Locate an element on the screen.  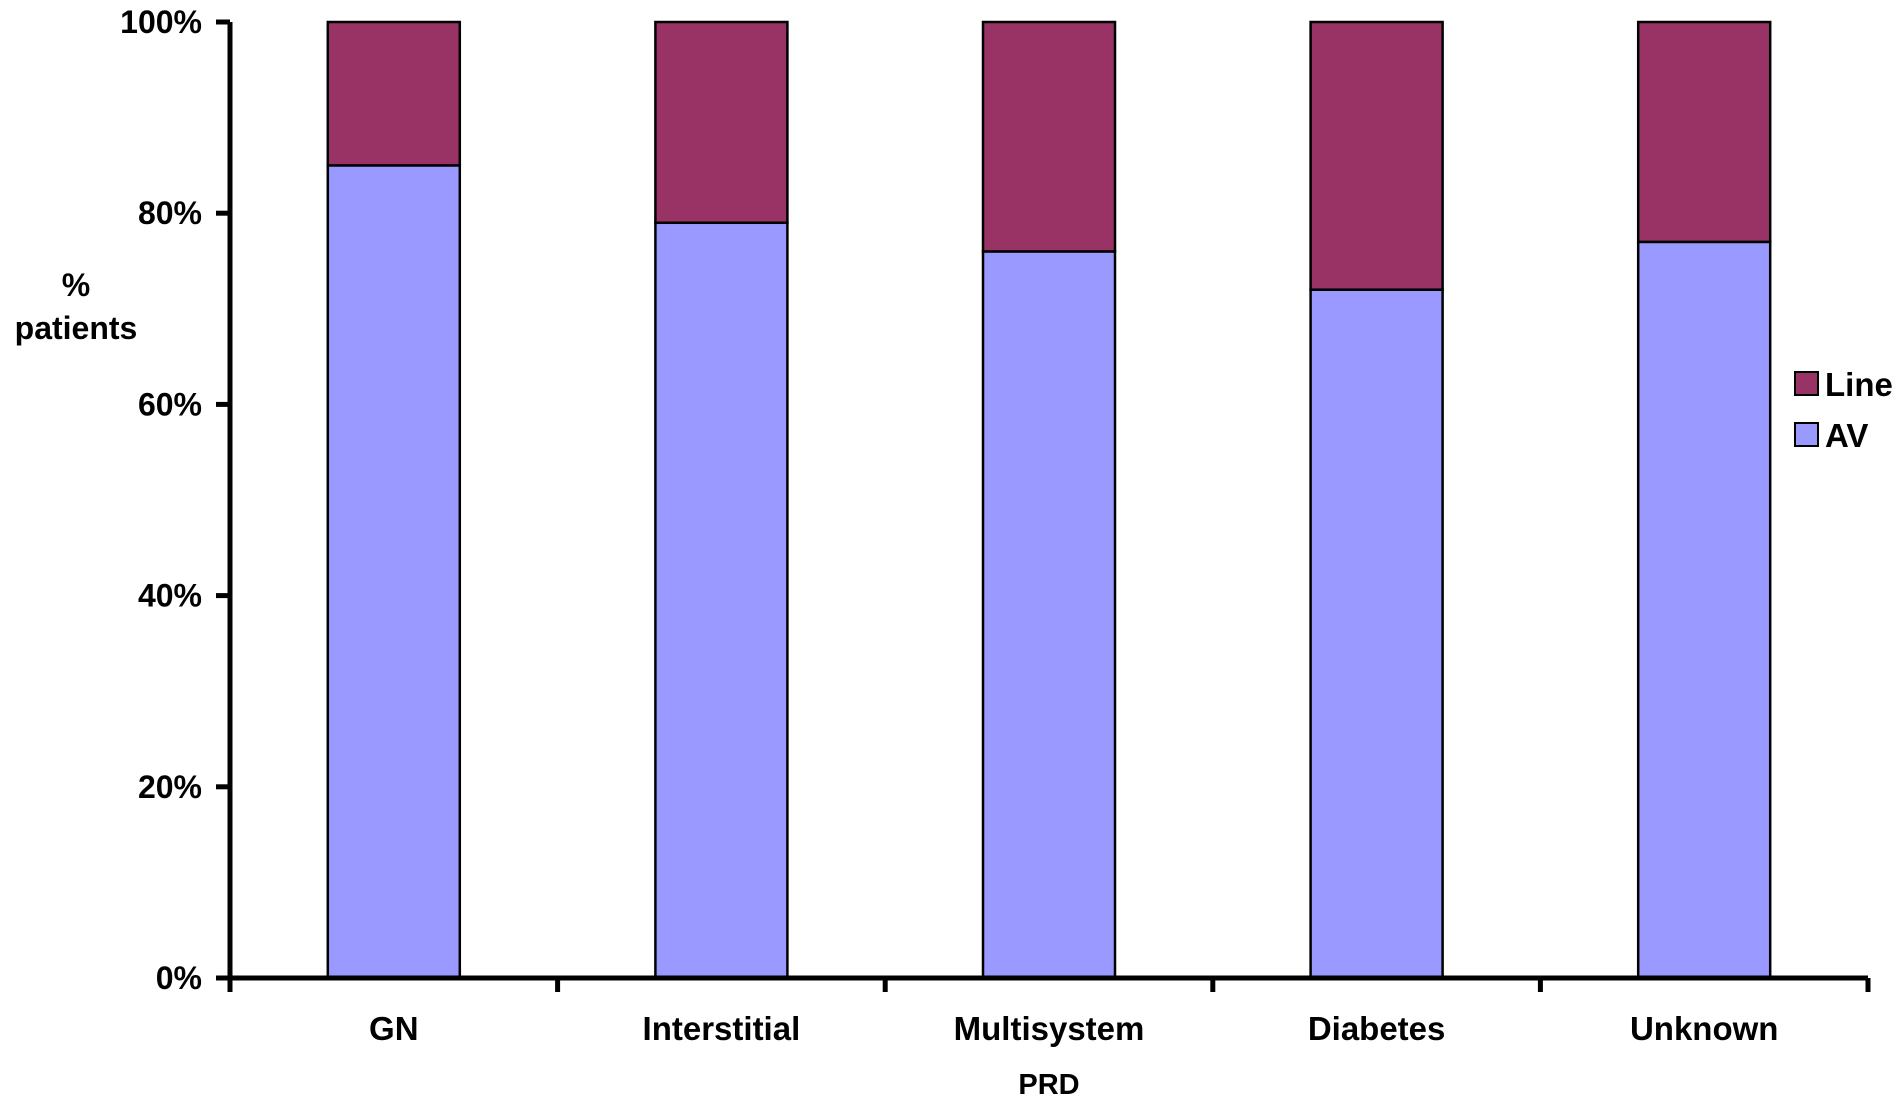
y-tick-label: 20% is located at coordinates (170, 787).